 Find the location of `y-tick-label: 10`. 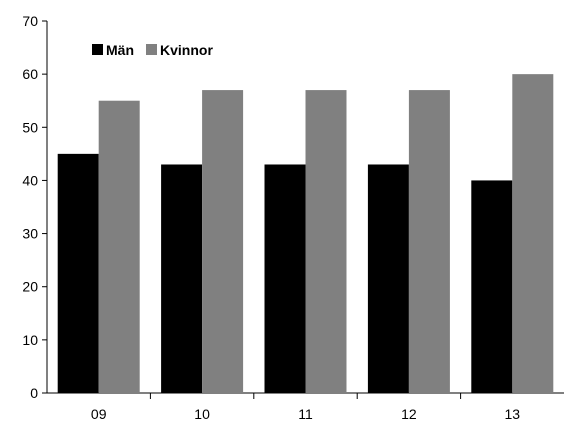

y-tick-label: 10 is located at coordinates (30, 340).